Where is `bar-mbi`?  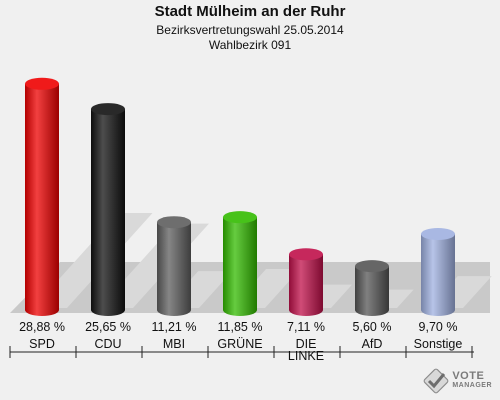
bar-mbi is located at coordinates (174, 269).